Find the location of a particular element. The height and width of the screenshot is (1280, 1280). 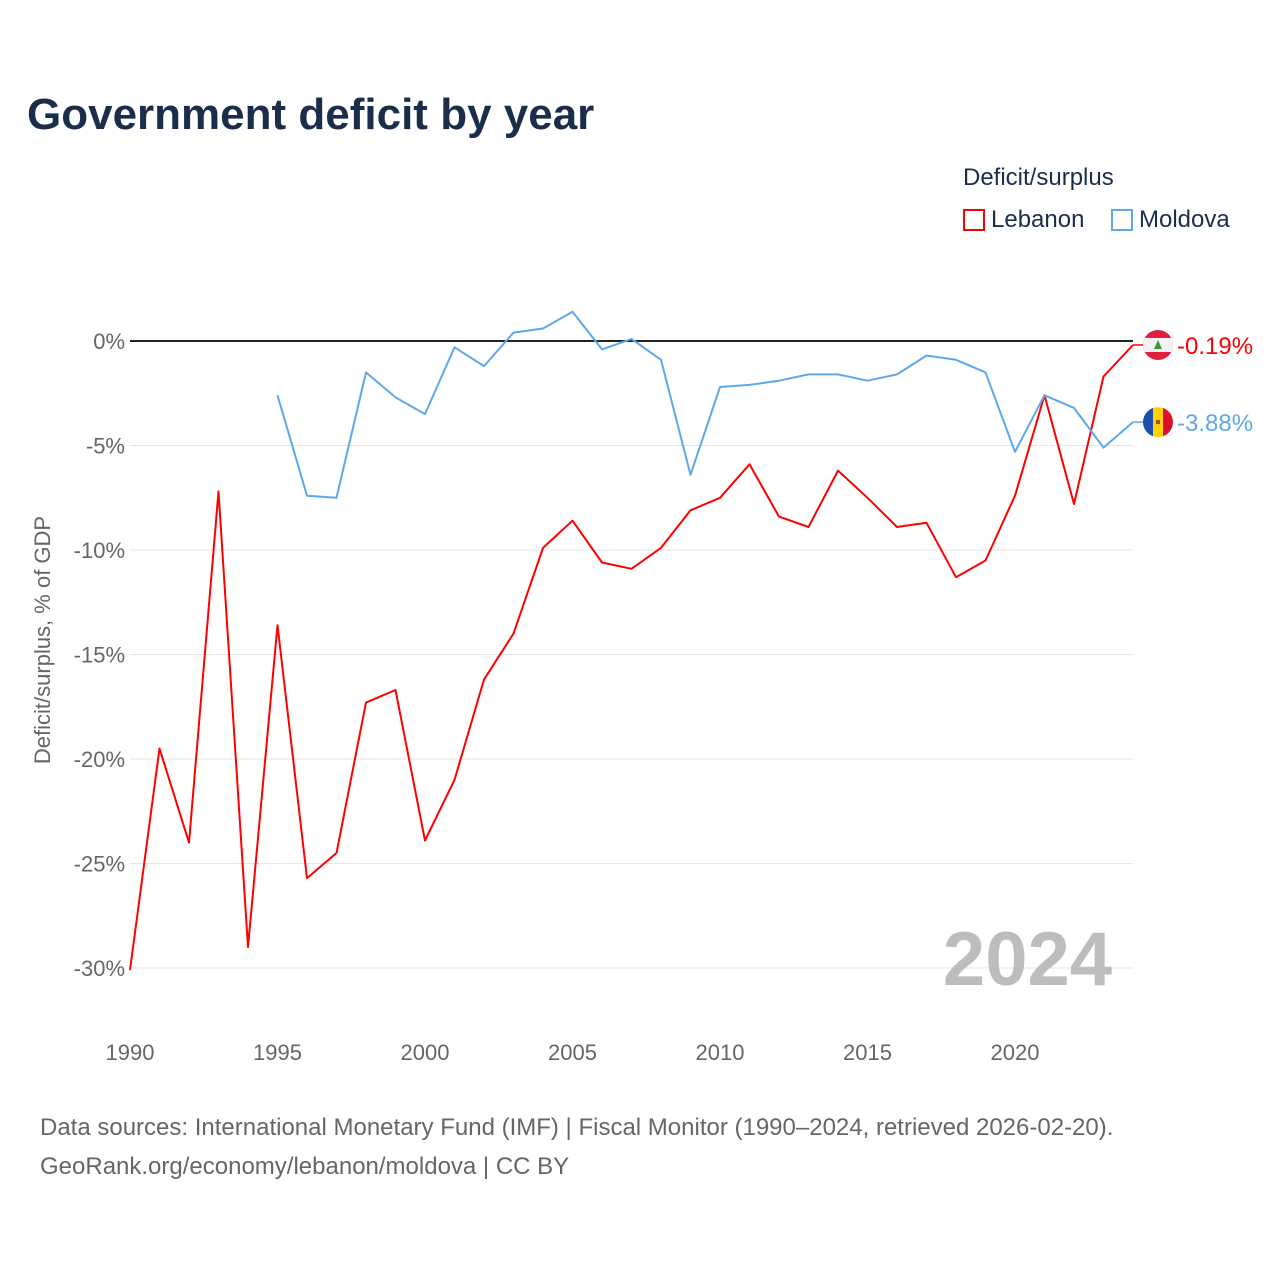

end-label-moldova: -3.88% is located at coordinates (1215, 423).